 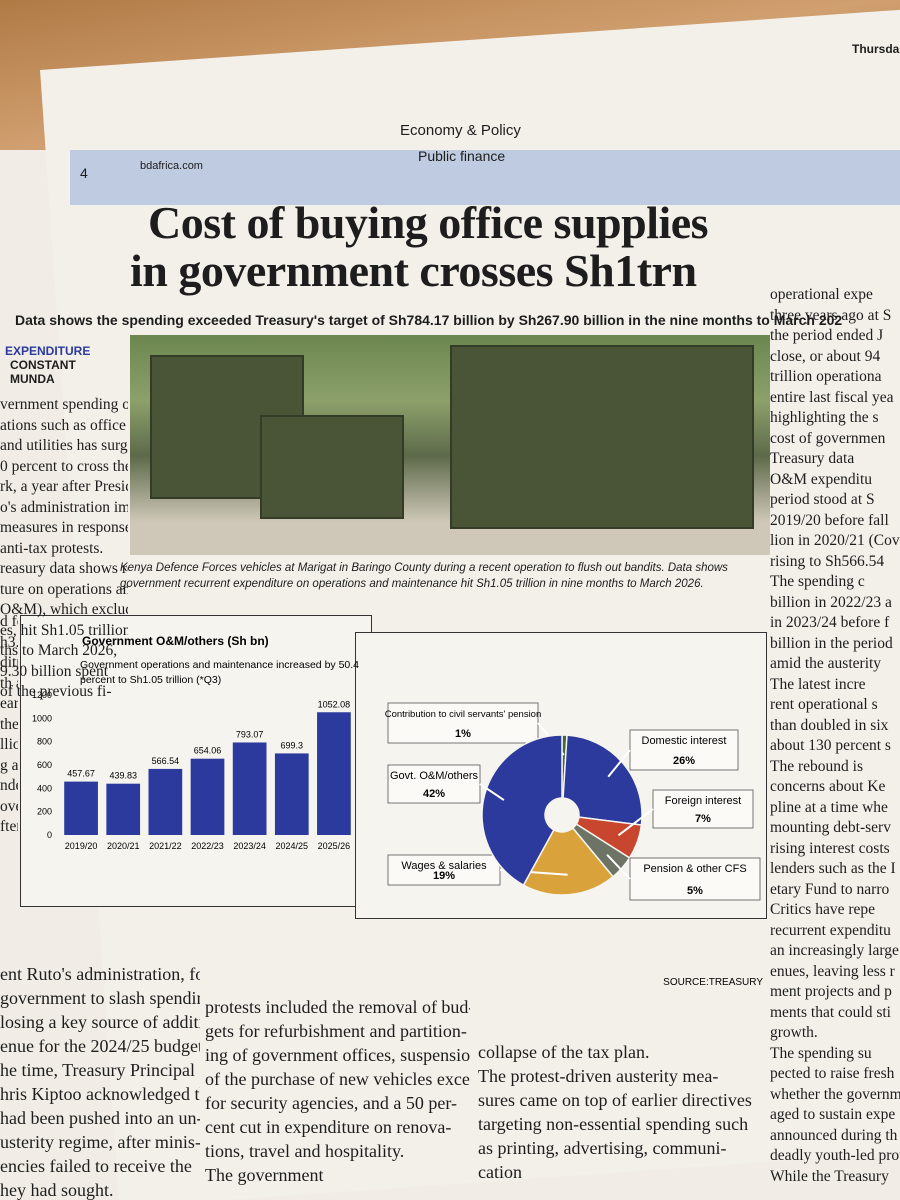 What do you see at coordinates (829, 807) in the screenshot?
I see `text-line: pline at a time whe` at bounding box center [829, 807].